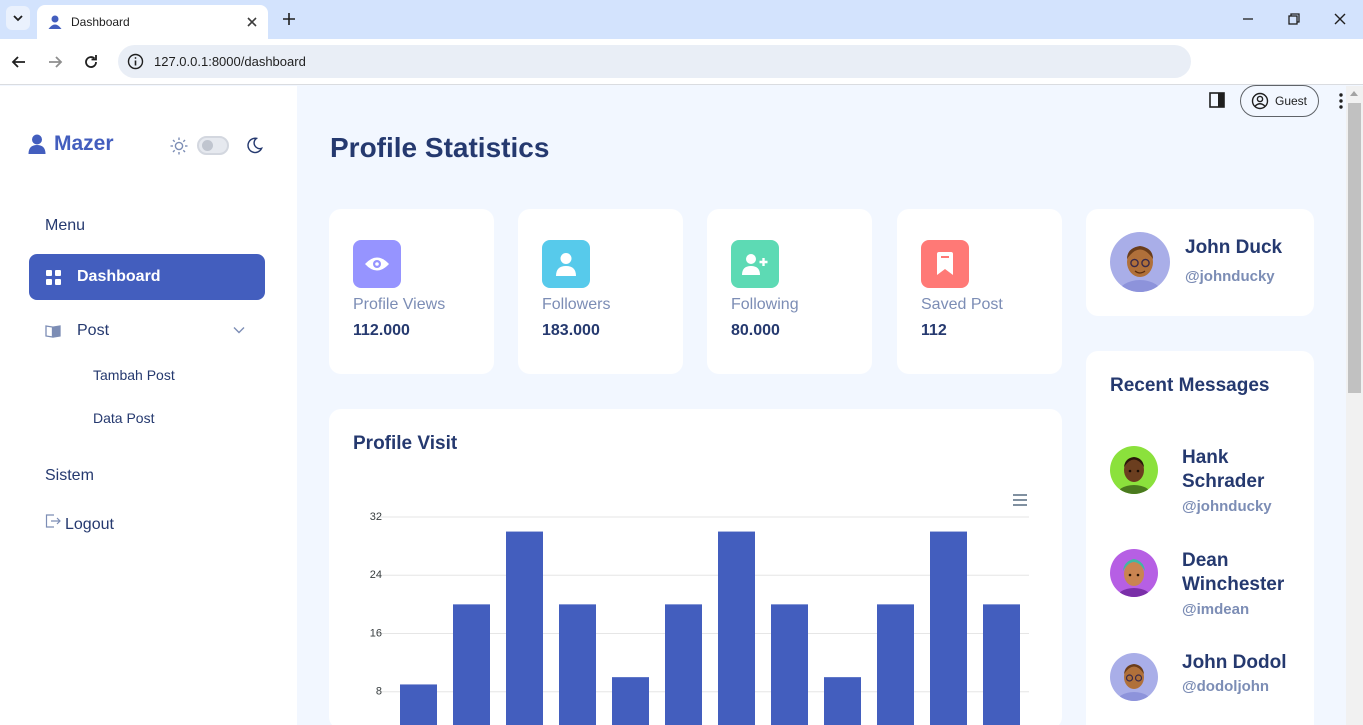 The height and width of the screenshot is (725, 1363). What do you see at coordinates (571, 330) in the screenshot?
I see `stat-value: 183.000` at bounding box center [571, 330].